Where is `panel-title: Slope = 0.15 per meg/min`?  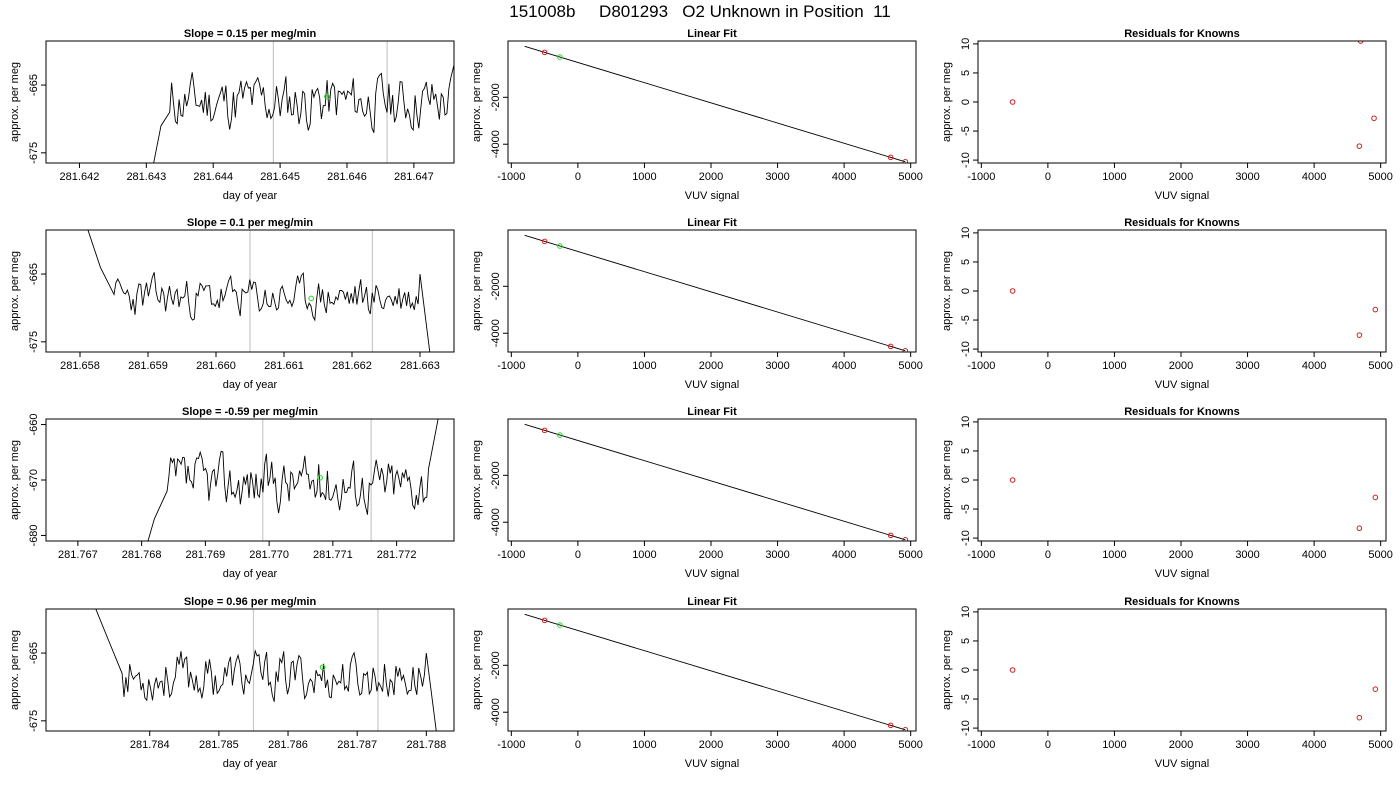 panel-title: Slope = 0.15 per meg/min is located at coordinates (250, 34).